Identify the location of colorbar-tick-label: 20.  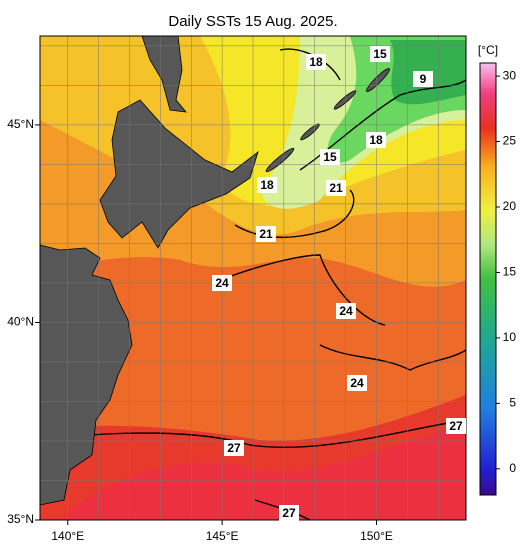
(510, 206).